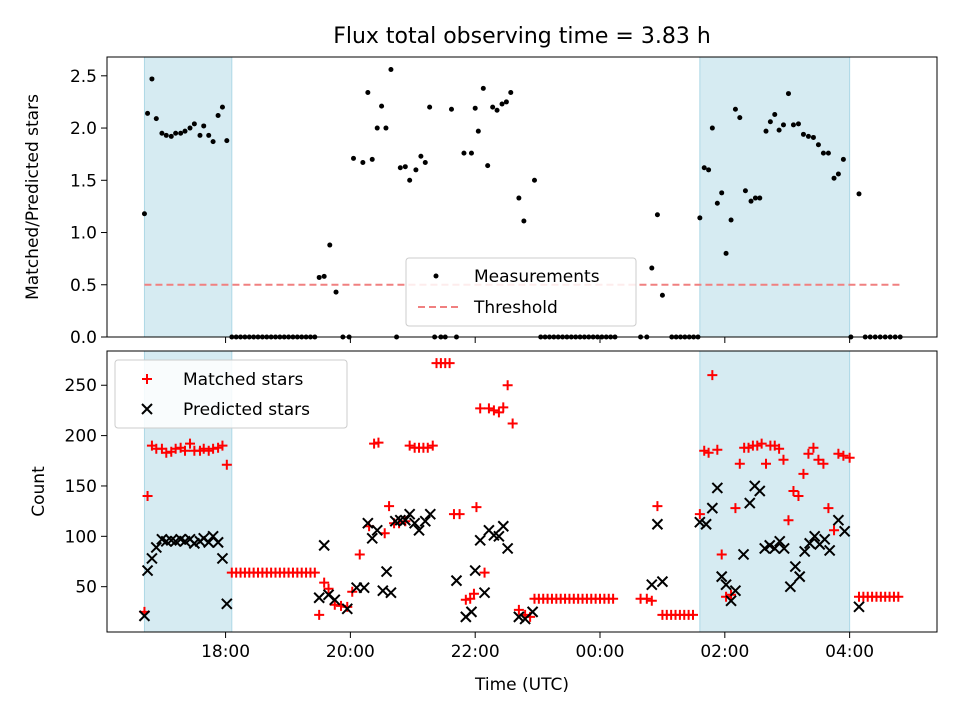 The image size is (960, 720). I want to click on x-tick-label: 02:00, so click(724, 652).